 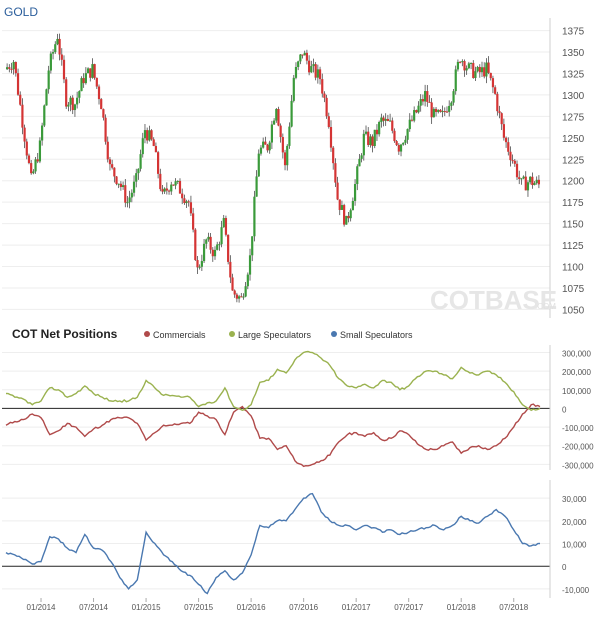 I want to click on legend-label: Small Speculators, so click(x=376, y=335).